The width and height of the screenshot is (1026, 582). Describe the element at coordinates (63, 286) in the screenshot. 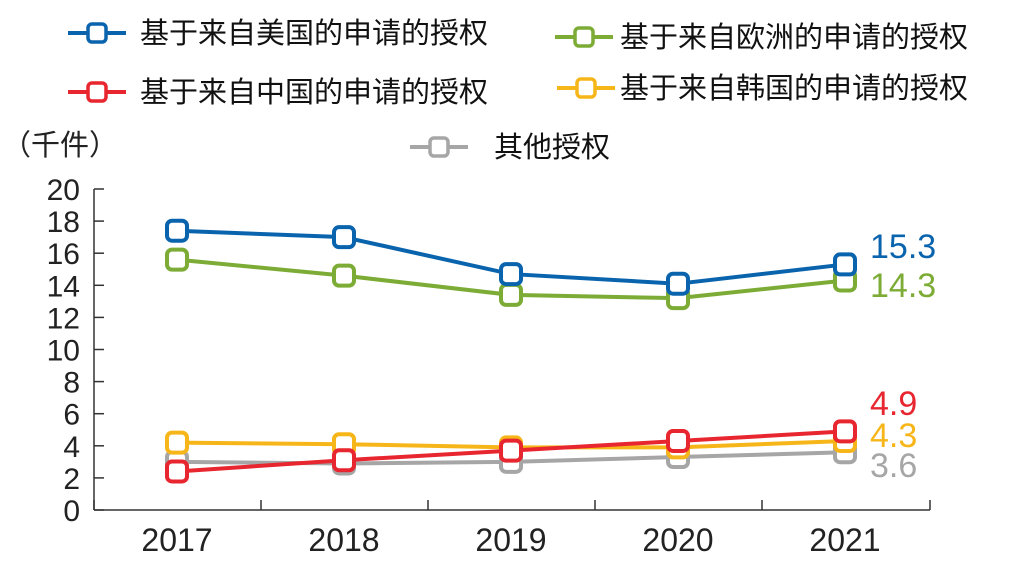

I see `y-tick-label: 14` at that location.